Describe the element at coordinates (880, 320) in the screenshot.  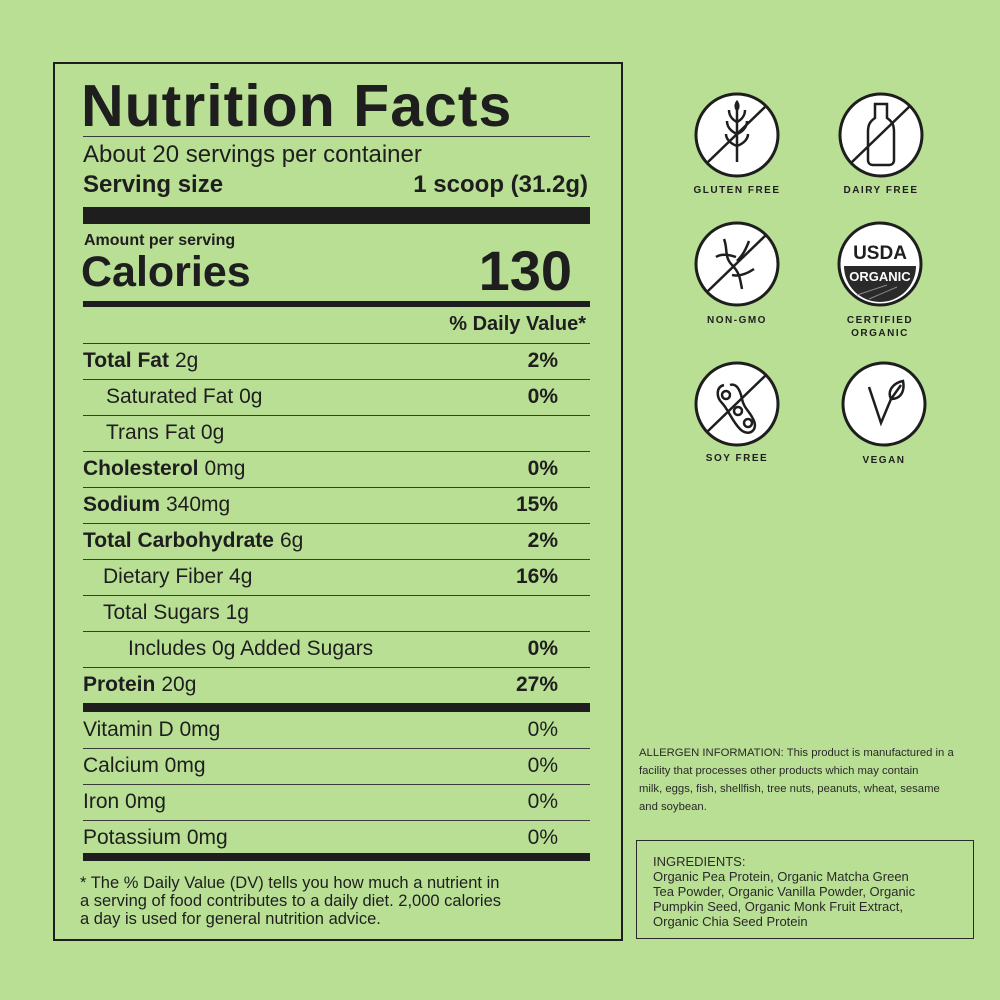
I see `badge-label-line: CERTIFIED` at that location.